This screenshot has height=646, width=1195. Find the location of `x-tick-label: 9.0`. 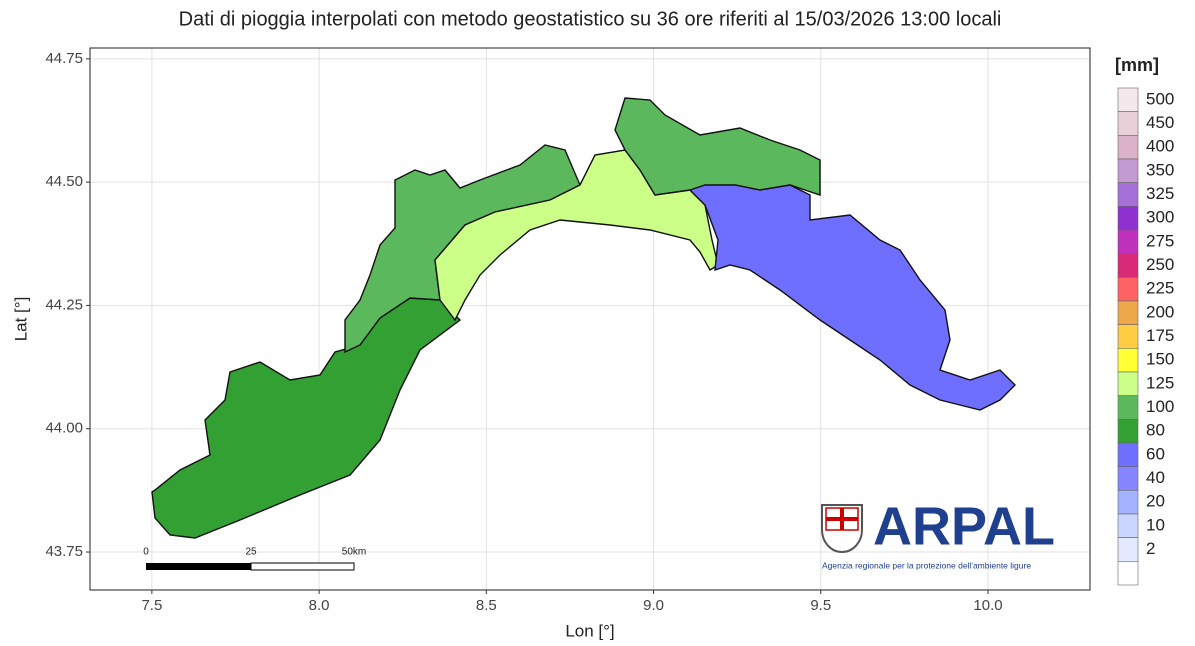

x-tick-label: 9.0 is located at coordinates (653, 605).